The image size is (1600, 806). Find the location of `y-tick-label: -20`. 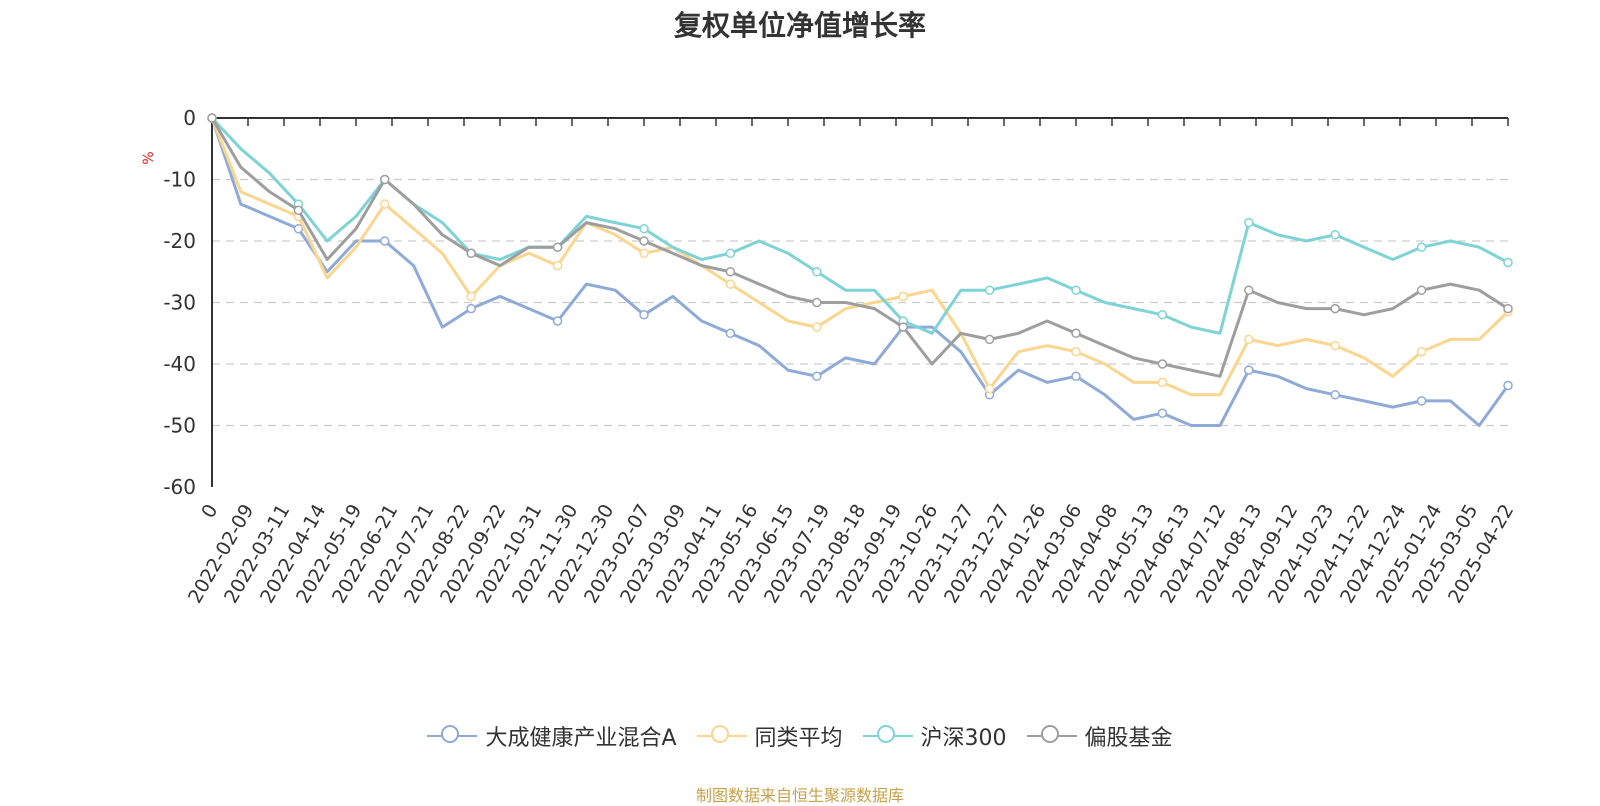

y-tick-label: -20 is located at coordinates (179, 241).